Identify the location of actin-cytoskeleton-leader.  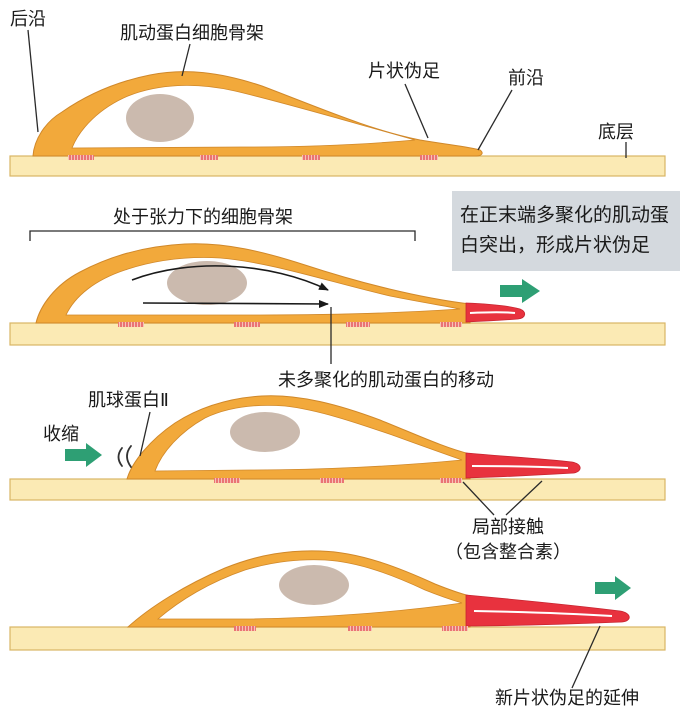
(186, 60).